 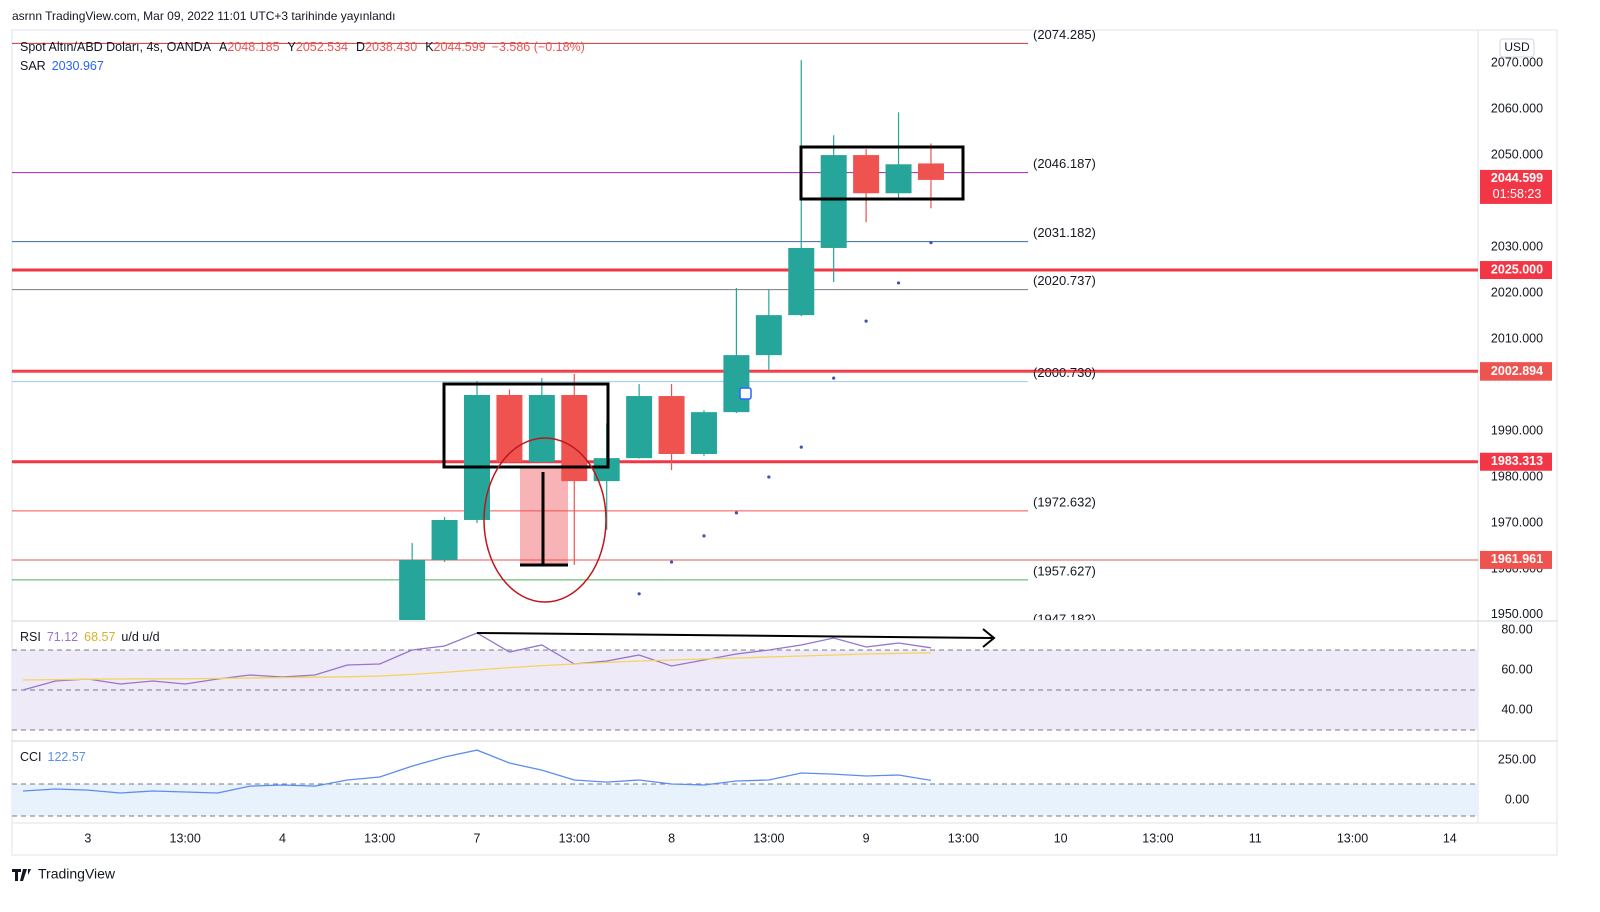 I want to click on x-tick-label: 7, so click(x=477, y=838).